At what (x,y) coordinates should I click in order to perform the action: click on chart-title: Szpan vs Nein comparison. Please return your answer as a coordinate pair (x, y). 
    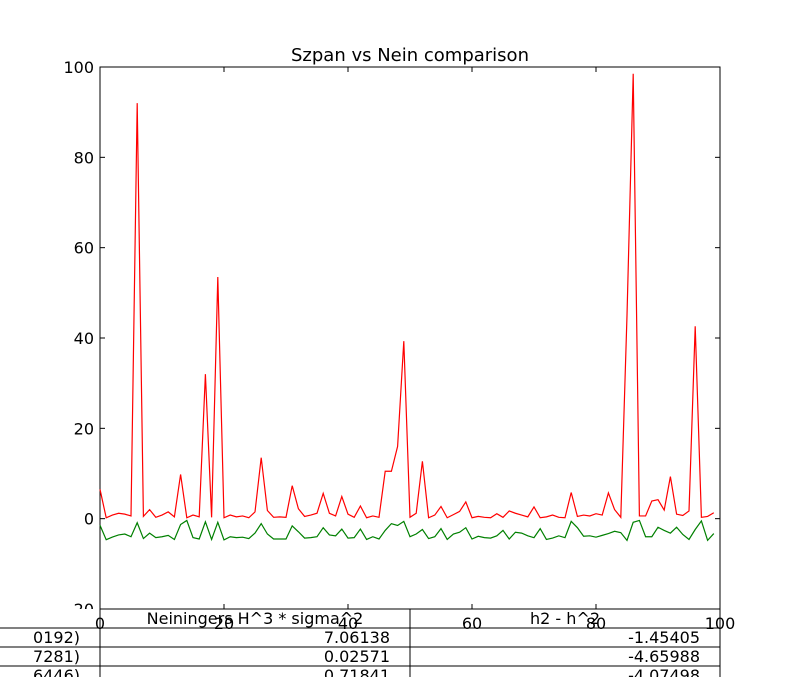
    Looking at the image, I should click on (410, 55).